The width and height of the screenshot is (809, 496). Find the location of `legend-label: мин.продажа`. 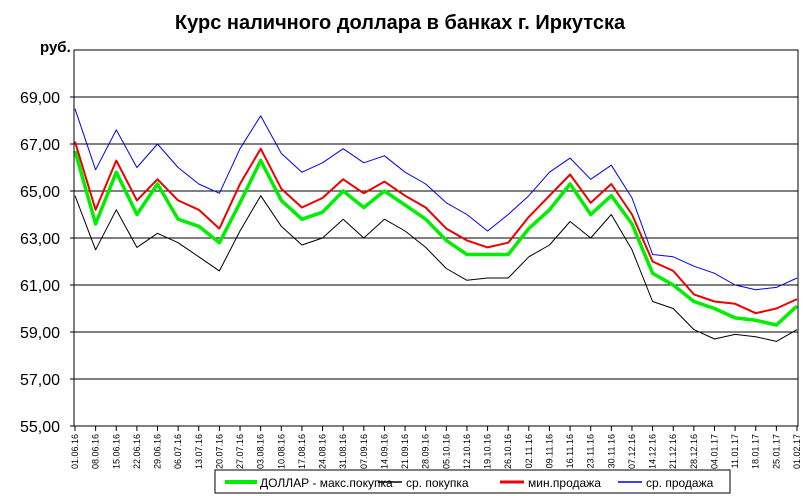

legend-label: мин.продажа is located at coordinates (564, 483).